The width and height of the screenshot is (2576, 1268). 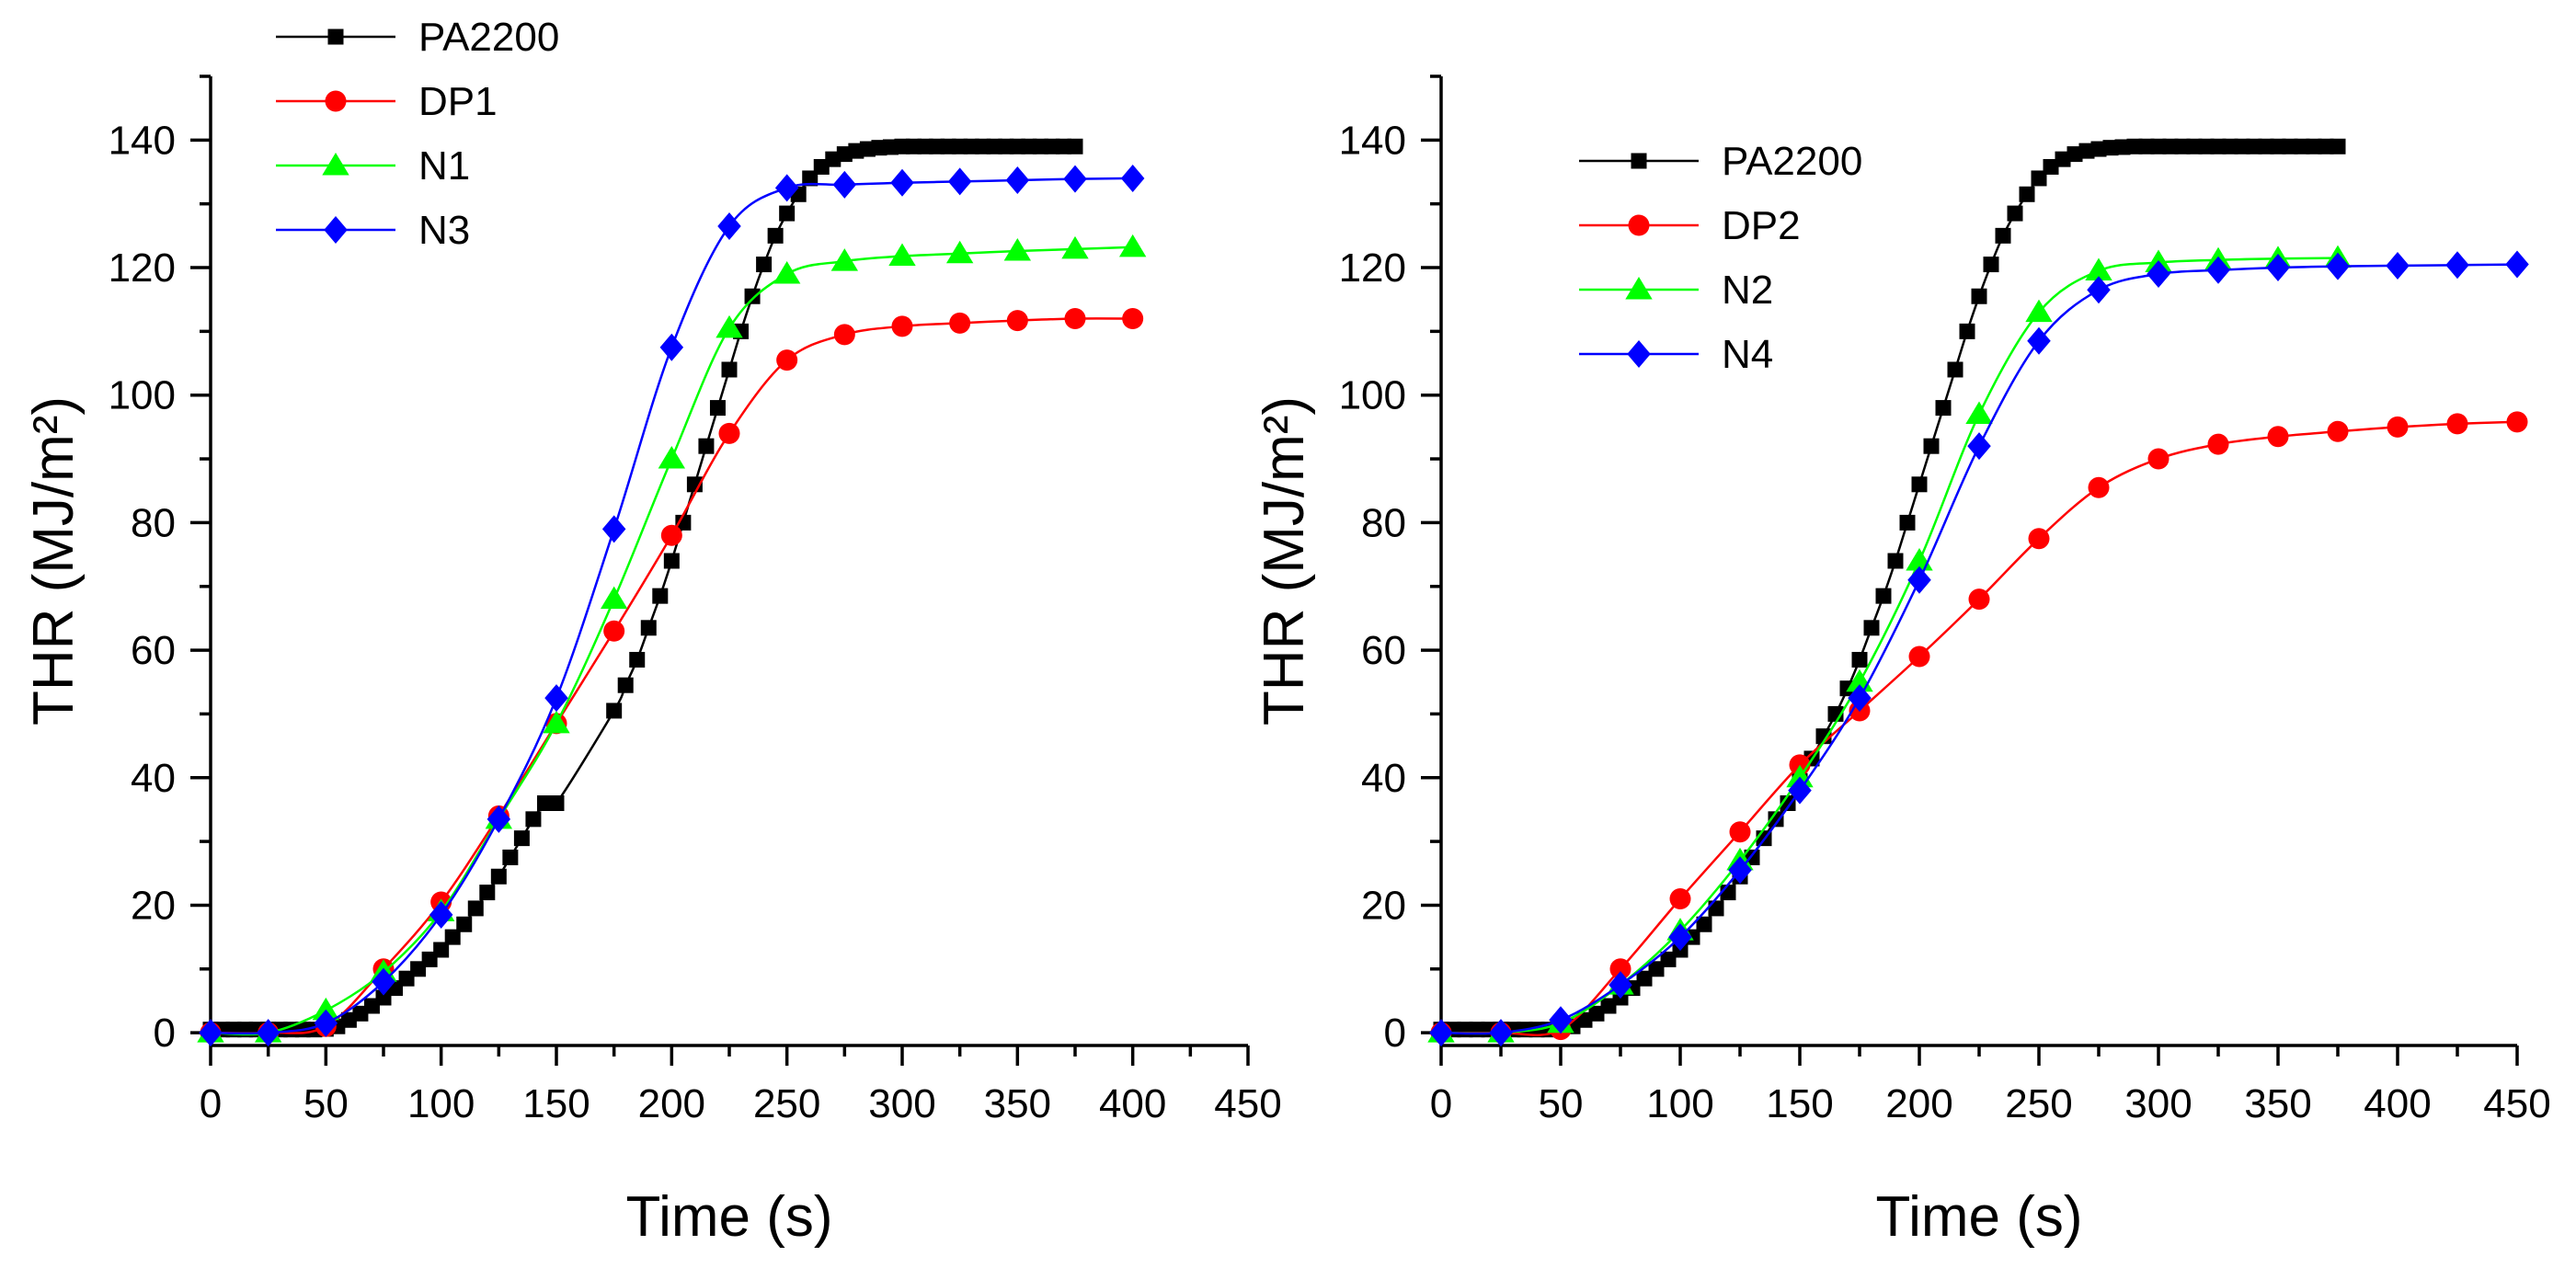 I want to click on legend-item: PA2200, so click(x=418, y=37).